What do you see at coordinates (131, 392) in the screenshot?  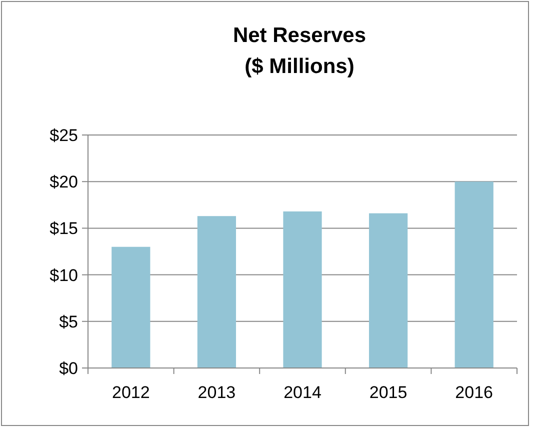 I see `x-tick-label: 2012` at bounding box center [131, 392].